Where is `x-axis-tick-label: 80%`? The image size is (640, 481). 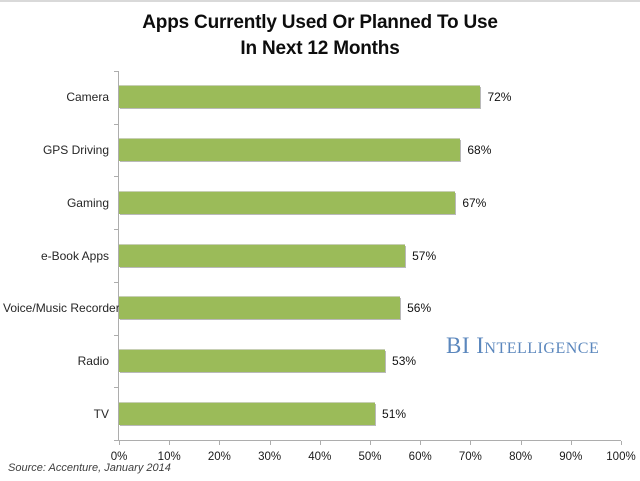 x-axis-tick-label: 80% is located at coordinates (521, 457).